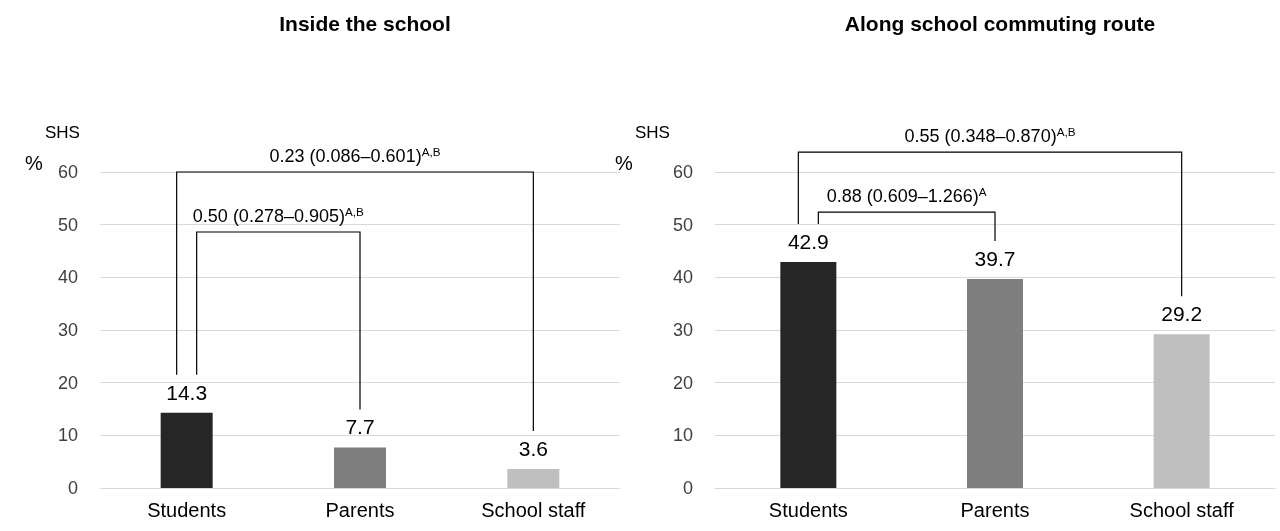 The width and height of the screenshot is (1280, 531). What do you see at coordinates (990, 135) in the screenshot?
I see `text: 0.55 (0.348–0.870)$^{A,B}$` at bounding box center [990, 135].